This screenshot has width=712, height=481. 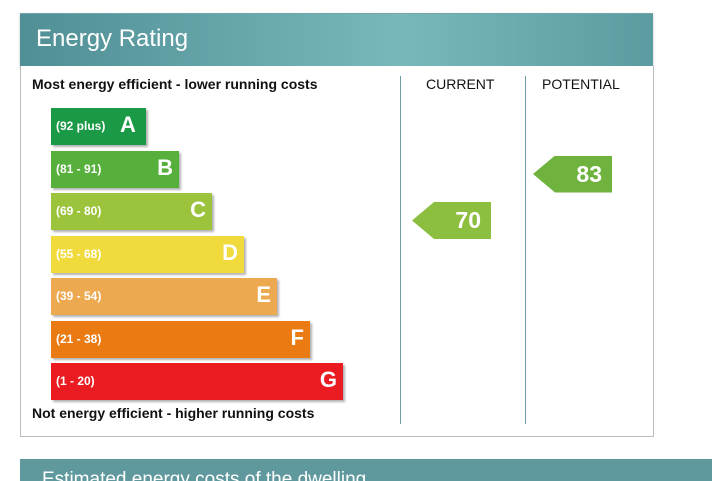 What do you see at coordinates (297, 337) in the screenshot?
I see `band-letter: F` at bounding box center [297, 337].